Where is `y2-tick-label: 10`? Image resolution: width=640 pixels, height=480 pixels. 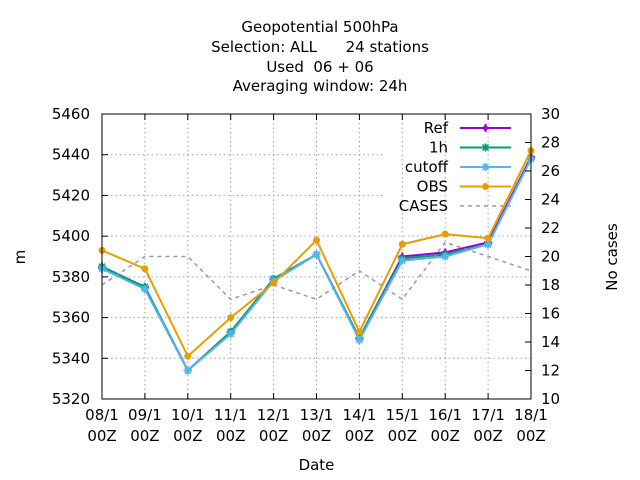
y2-tick-label: 10 is located at coordinates (550, 399).